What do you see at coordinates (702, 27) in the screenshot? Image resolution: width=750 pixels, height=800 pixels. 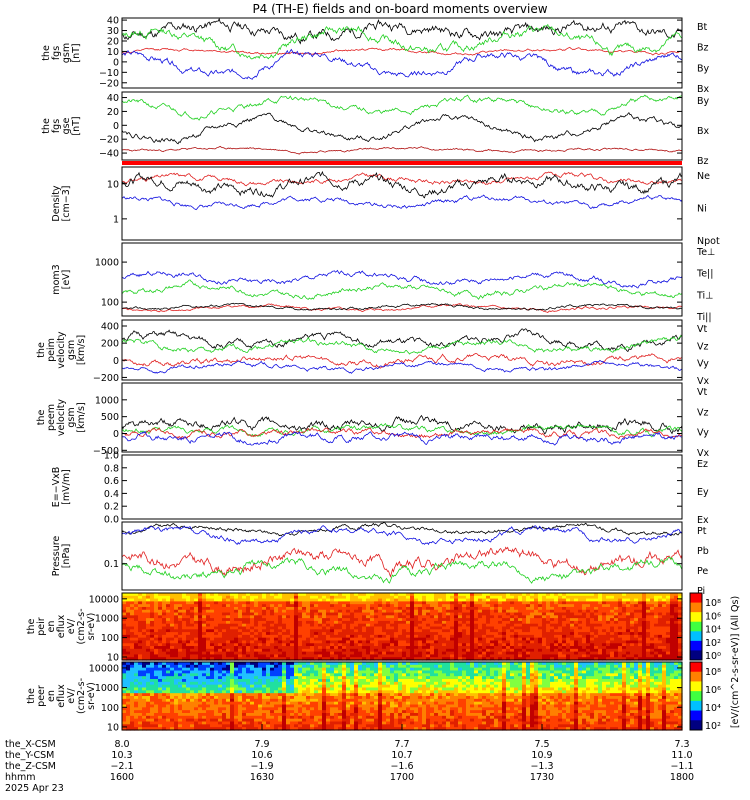 I see `legend-entry: Bt` at bounding box center [702, 27].